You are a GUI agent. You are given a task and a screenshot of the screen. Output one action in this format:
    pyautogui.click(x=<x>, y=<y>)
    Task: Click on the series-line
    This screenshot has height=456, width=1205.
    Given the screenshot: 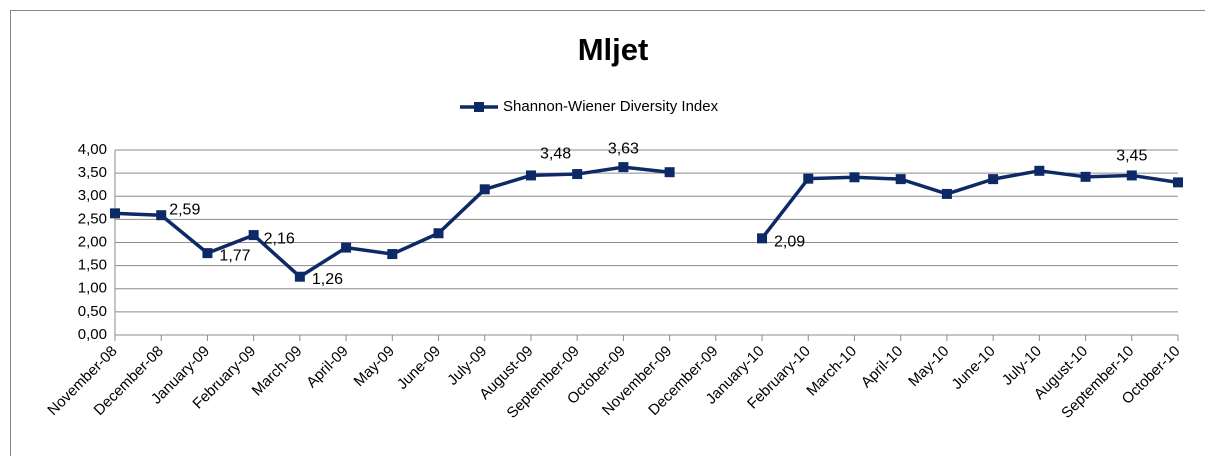 What is the action you would take?
    pyautogui.click(x=969, y=204)
    